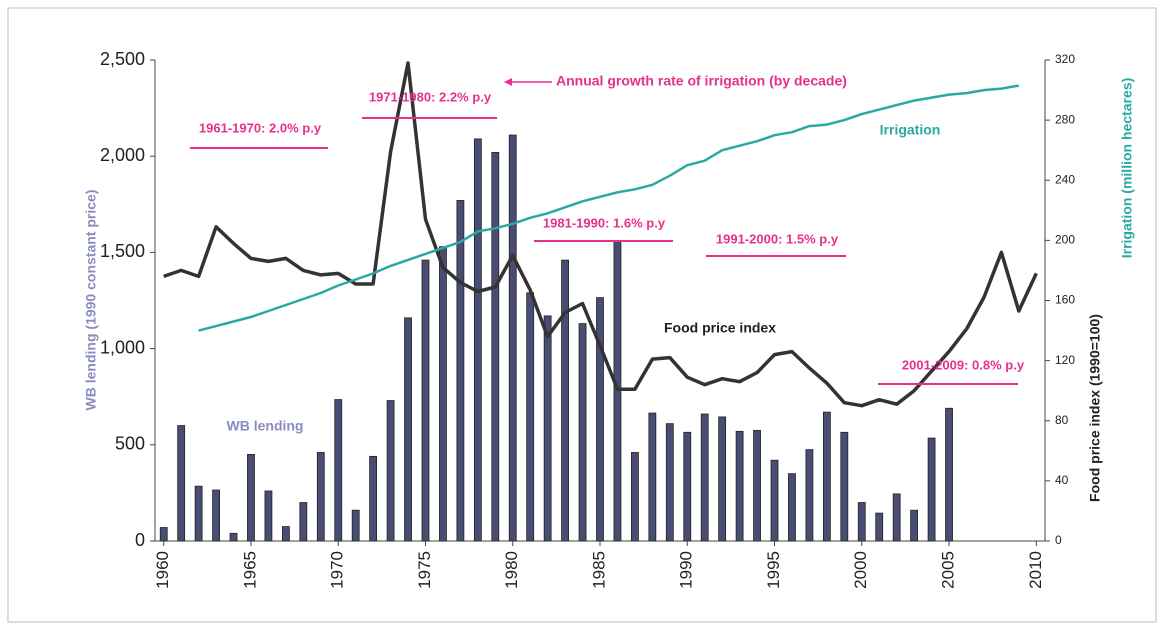 The height and width of the screenshot is (630, 1164). Describe the element at coordinates (1127, 168) in the screenshot. I see `y2-axis-title: Irrigation (million hectares)` at that location.